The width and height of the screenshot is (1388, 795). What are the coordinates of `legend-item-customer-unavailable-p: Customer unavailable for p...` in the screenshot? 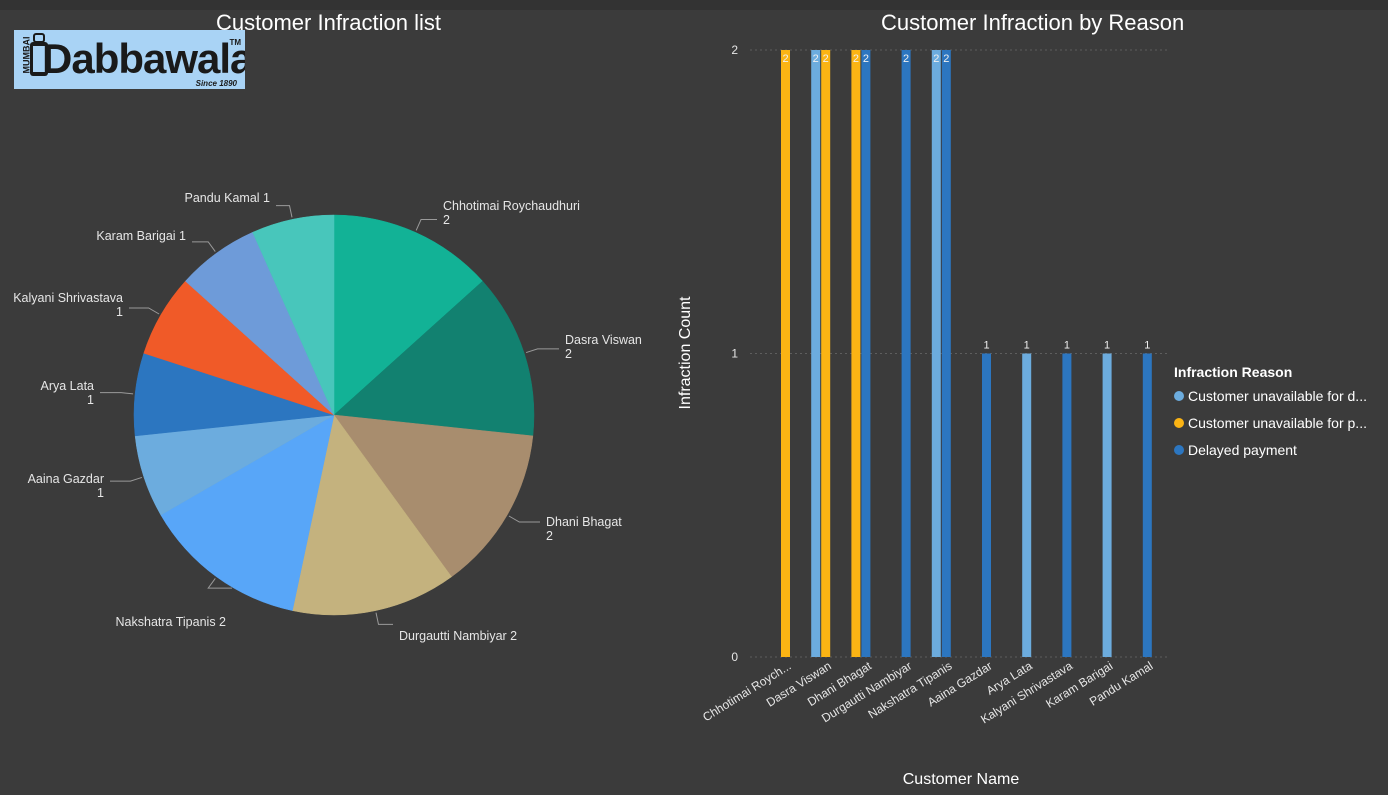 It's located at (1281, 422).